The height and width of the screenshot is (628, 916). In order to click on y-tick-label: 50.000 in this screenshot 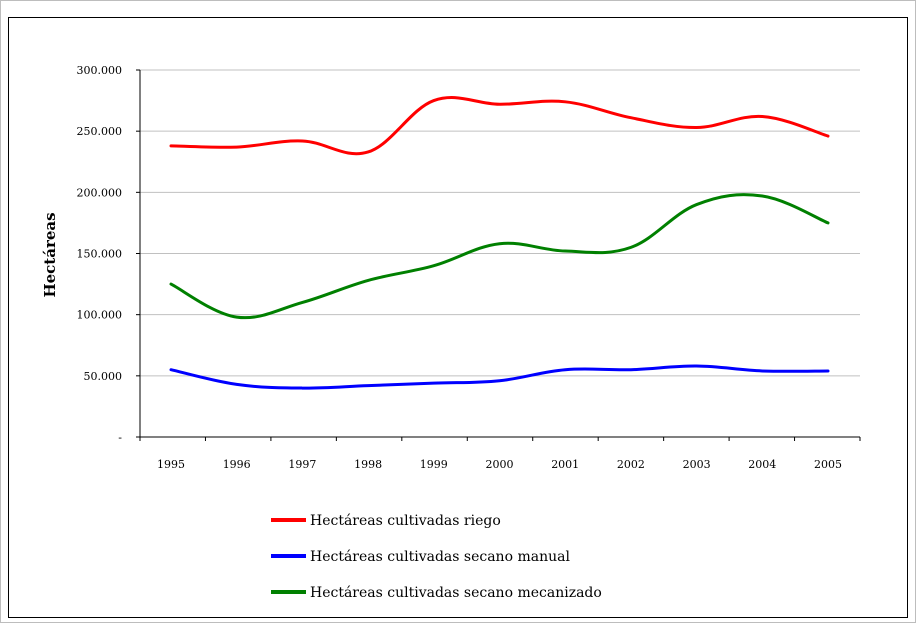, I will do `click(103, 376)`.